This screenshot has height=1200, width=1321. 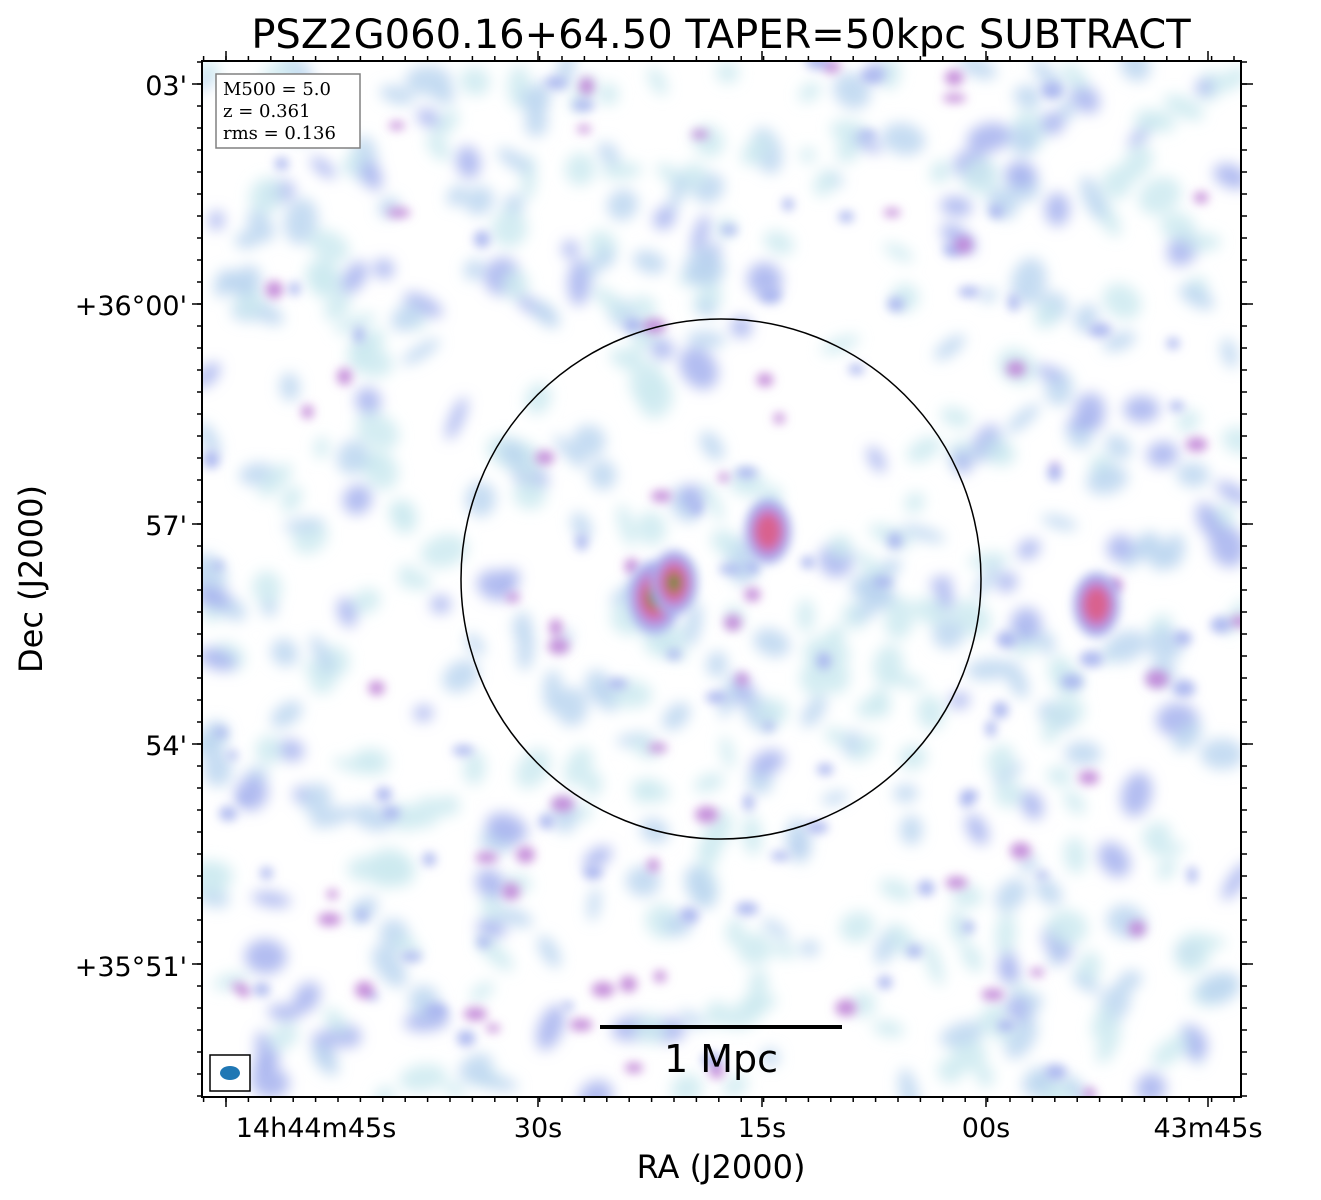 What do you see at coordinates (131, 306) in the screenshot?
I see `y-tick-label: +36°00'` at bounding box center [131, 306].